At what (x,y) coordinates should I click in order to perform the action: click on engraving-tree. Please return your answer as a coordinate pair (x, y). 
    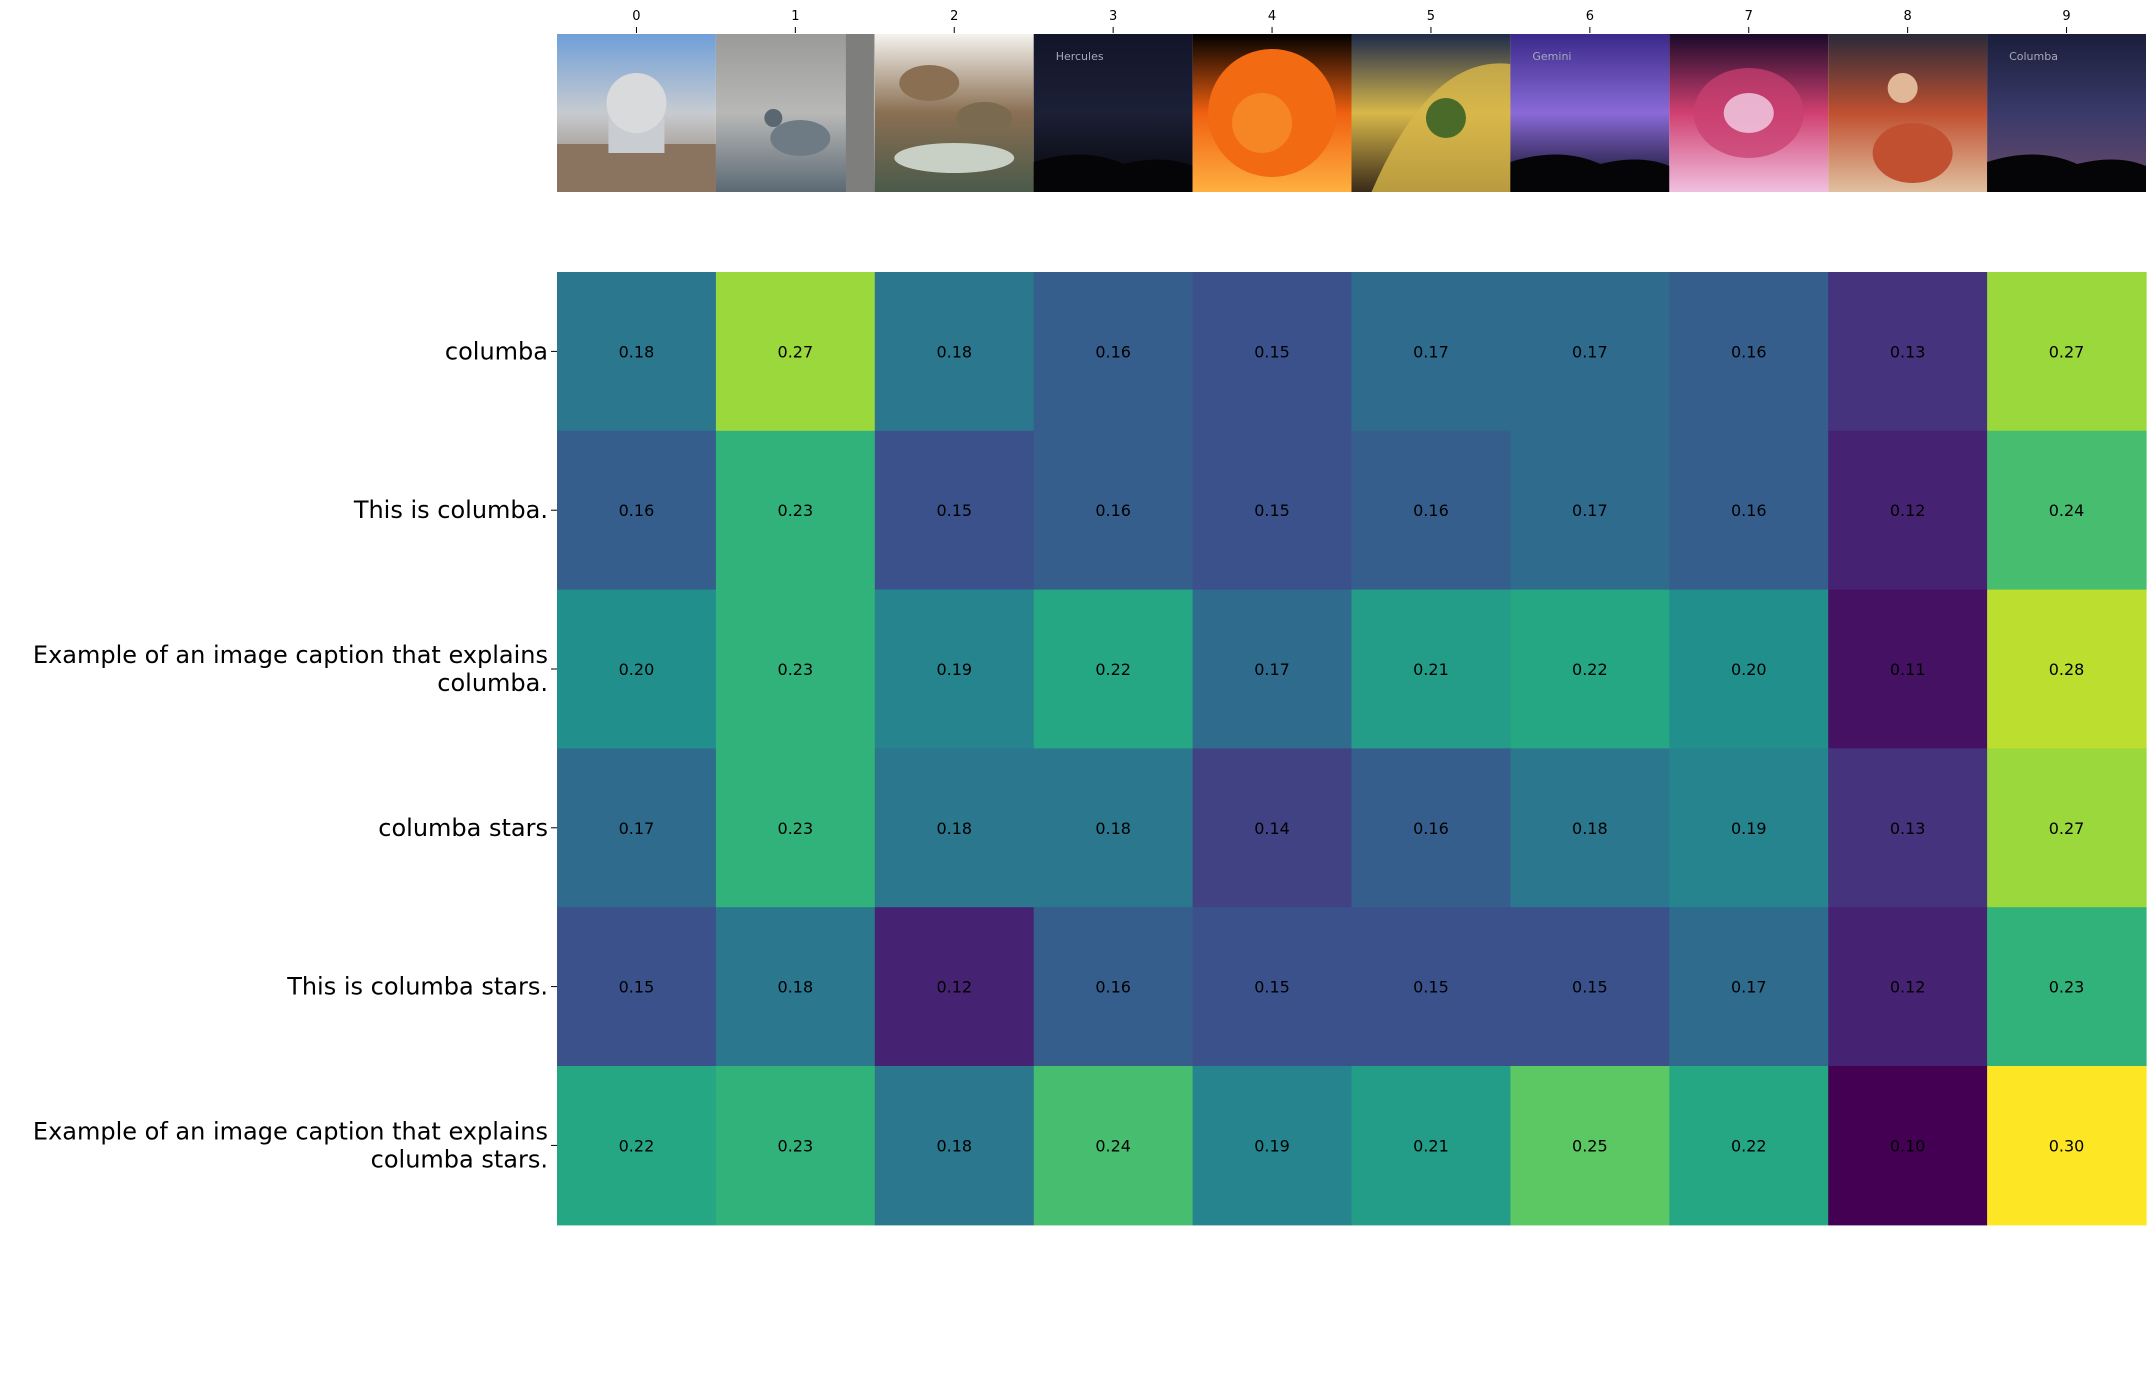
    Looking at the image, I should click on (1445, 118).